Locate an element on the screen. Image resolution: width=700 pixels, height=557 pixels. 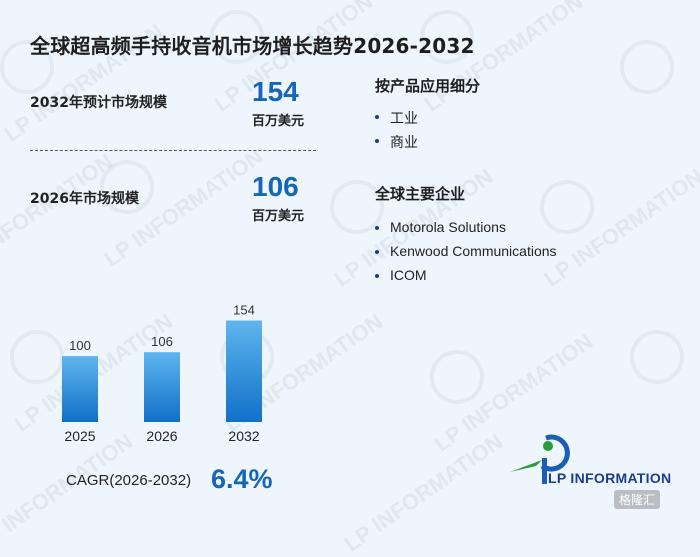
current-size-unit: 百万美元 is located at coordinates (278, 216).